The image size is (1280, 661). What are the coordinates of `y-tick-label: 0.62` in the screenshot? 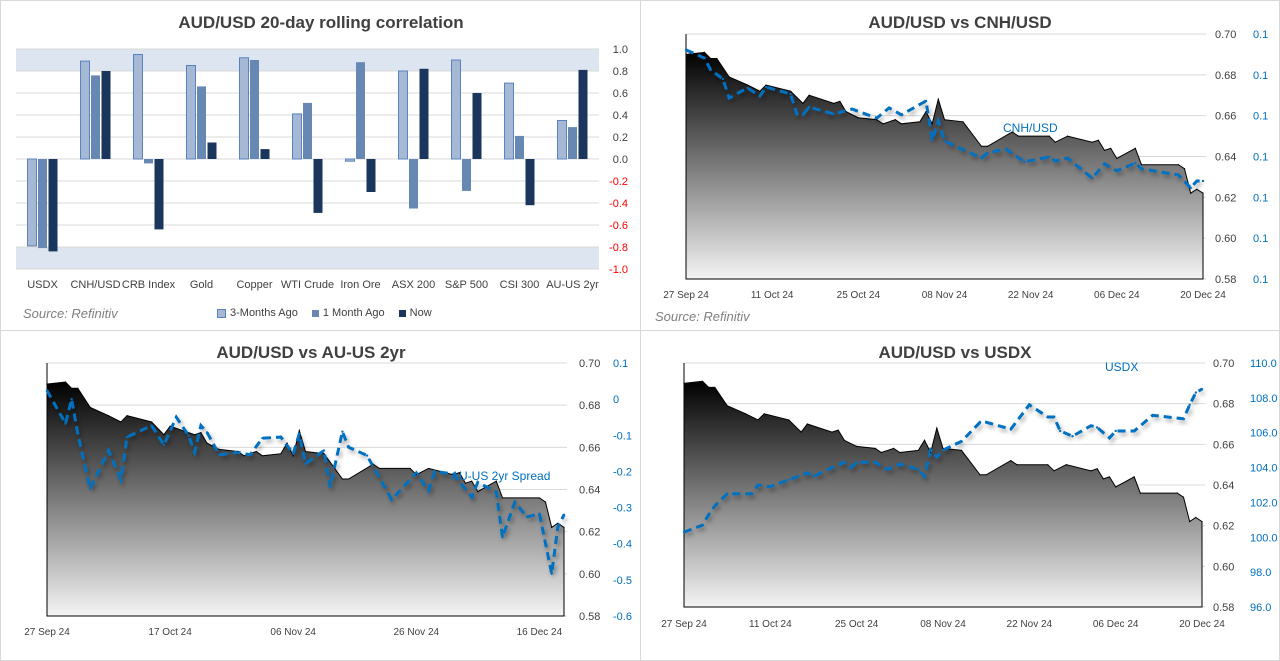 It's located at (1225, 198).